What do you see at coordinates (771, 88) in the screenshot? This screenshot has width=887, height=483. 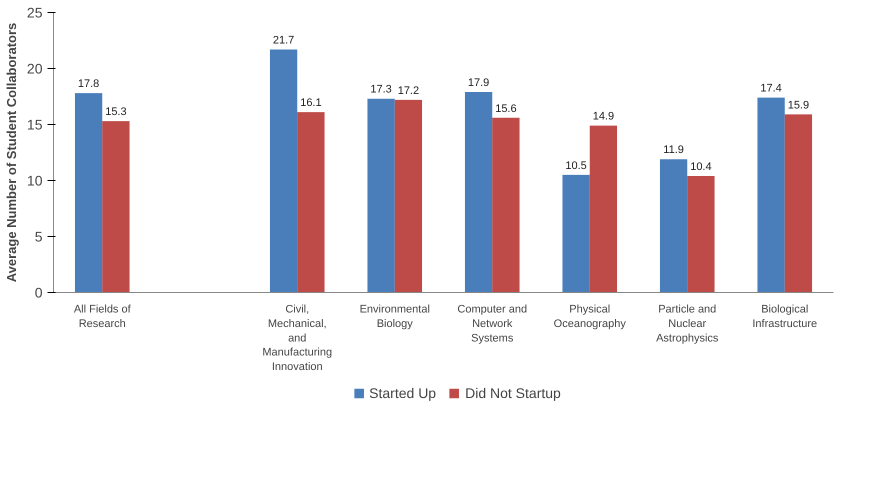 I see `data-label: 17.4` at bounding box center [771, 88].